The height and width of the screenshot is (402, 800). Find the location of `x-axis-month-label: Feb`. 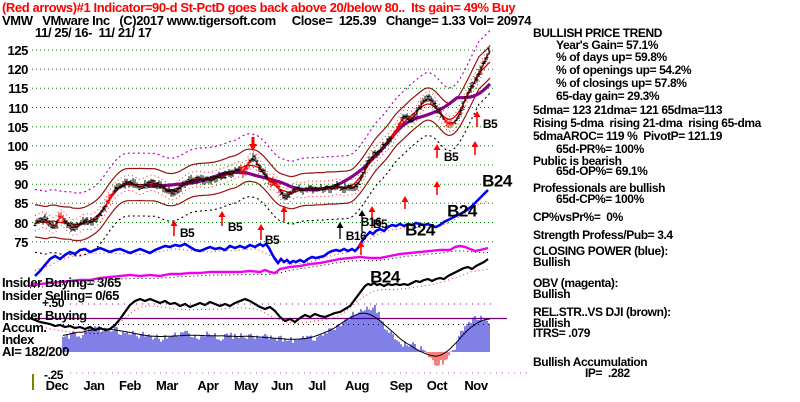

x-axis-month-label: Feb is located at coordinates (130, 385).